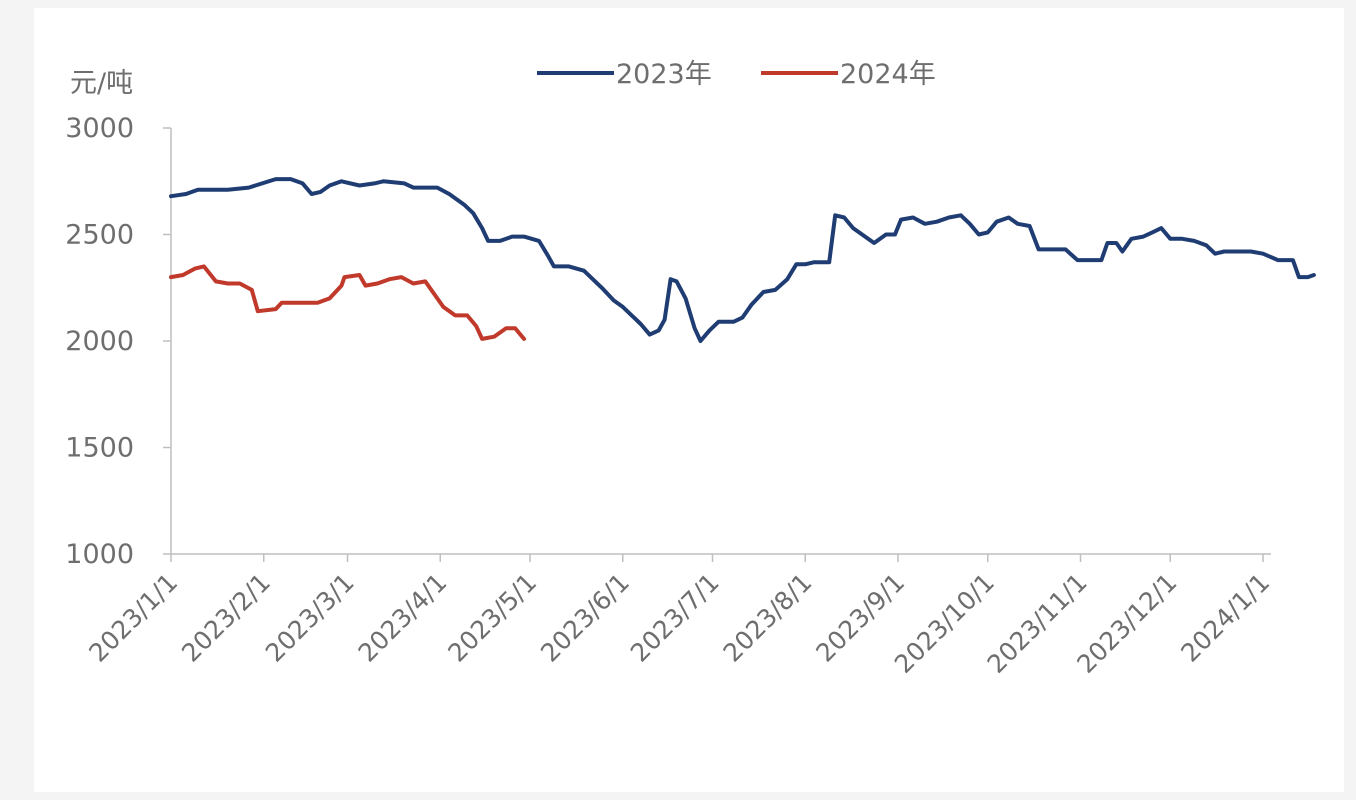 This screenshot has height=800, width=1356. I want to click on y-tick-label: 1000, so click(99, 554).